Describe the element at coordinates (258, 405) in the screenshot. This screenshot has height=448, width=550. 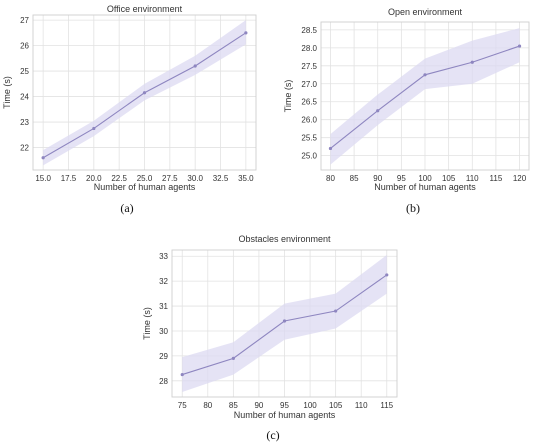
I see `obstacles-x-tick-label: 90` at that location.